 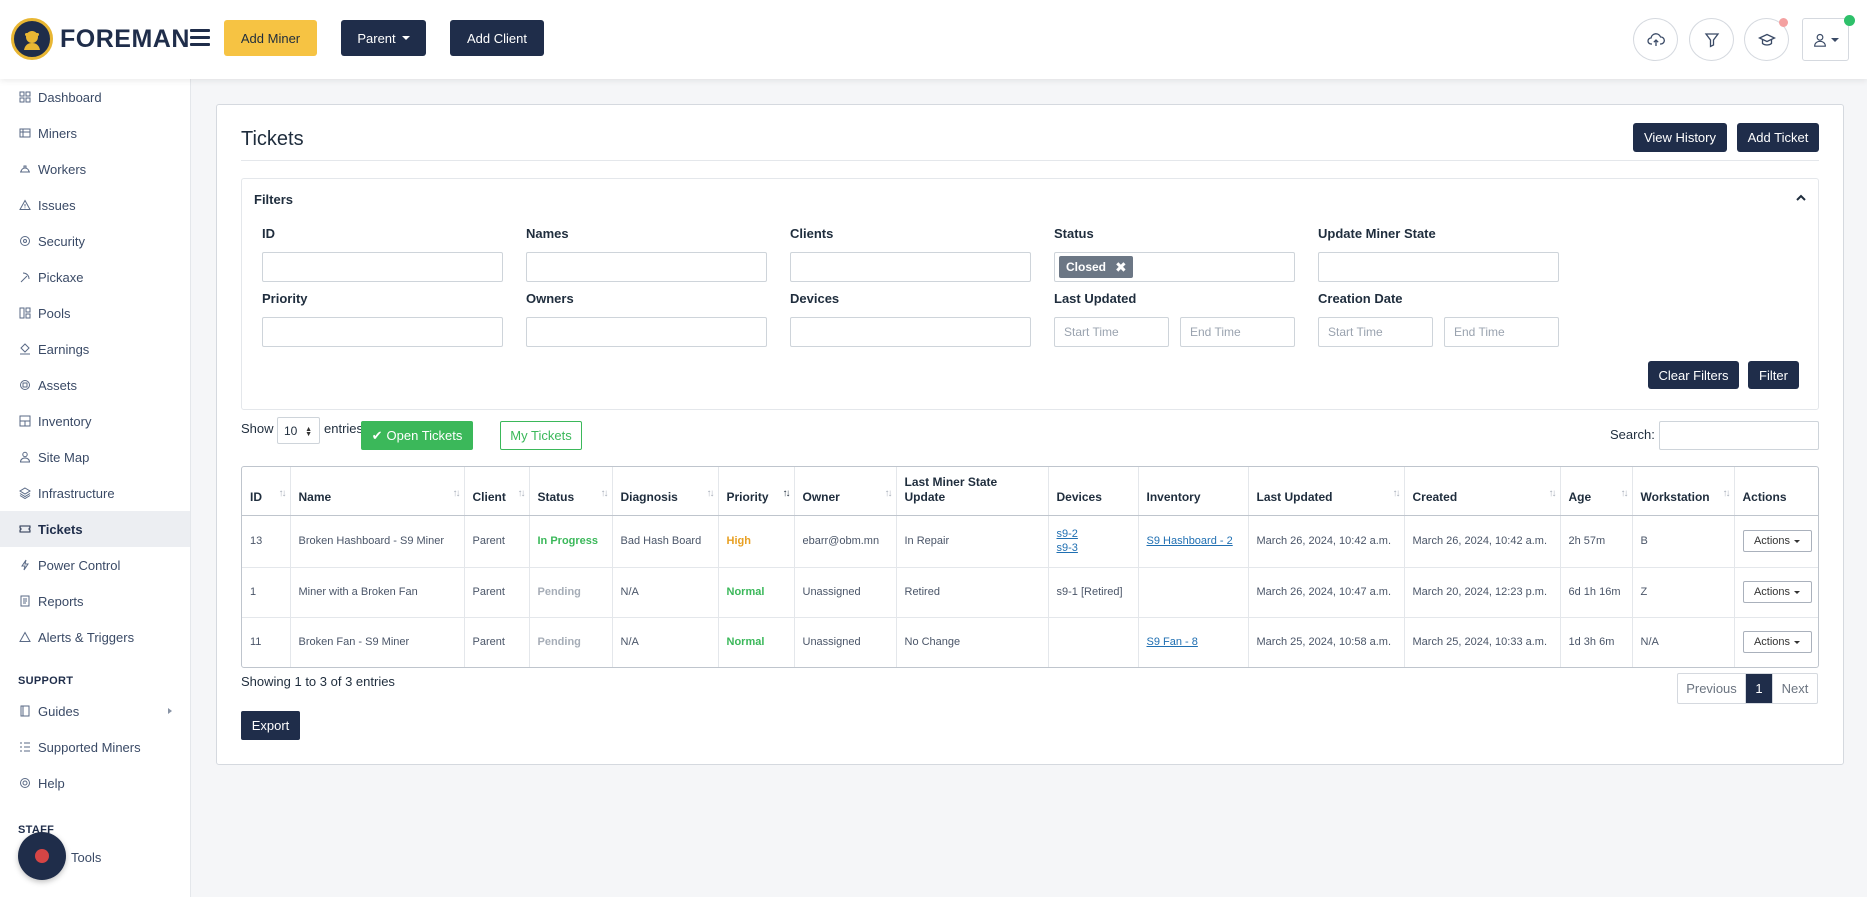 What do you see at coordinates (95, 783) in the screenshot?
I see `sidebar-item-help: Help` at bounding box center [95, 783].